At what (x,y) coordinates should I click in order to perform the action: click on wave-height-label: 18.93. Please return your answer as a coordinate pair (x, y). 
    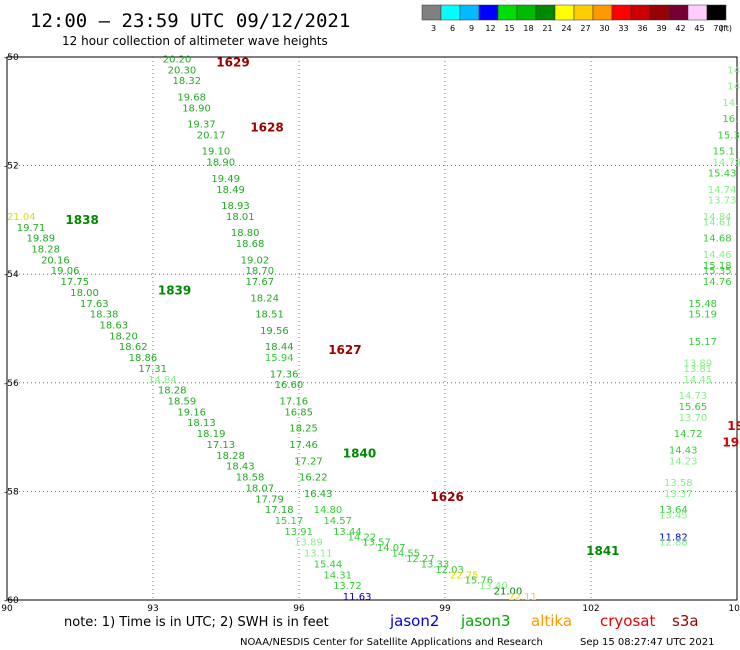
    Looking at the image, I should click on (235, 206).